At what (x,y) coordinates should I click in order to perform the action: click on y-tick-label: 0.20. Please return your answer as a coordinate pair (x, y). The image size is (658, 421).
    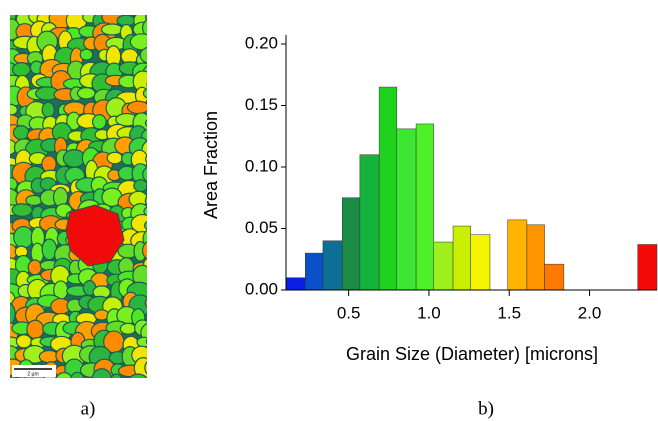
    Looking at the image, I should click on (261, 42).